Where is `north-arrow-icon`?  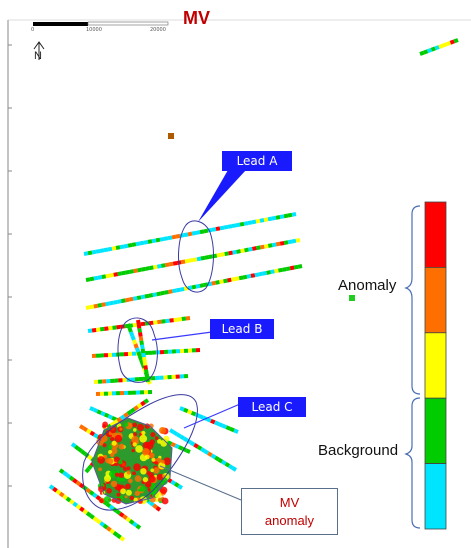
north-arrow-icon is located at coordinates (39, 50).